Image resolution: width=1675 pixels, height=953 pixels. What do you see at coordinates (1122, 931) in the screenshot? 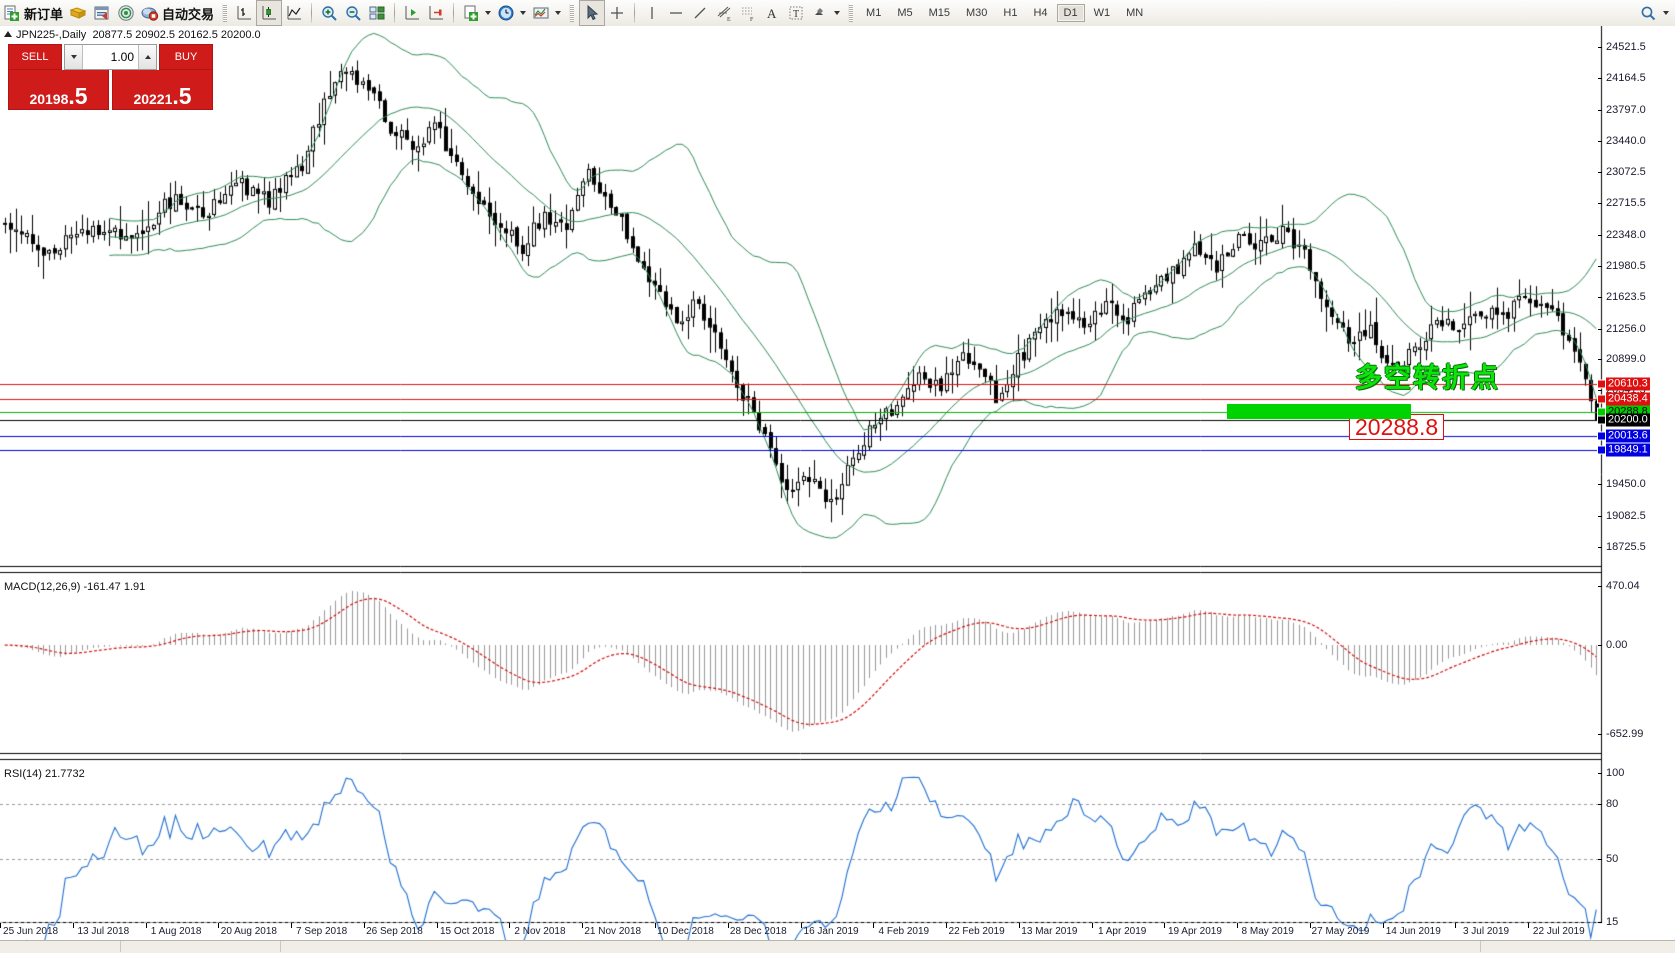
I see `date-axis-label: 1 Apr 2019` at bounding box center [1122, 931].